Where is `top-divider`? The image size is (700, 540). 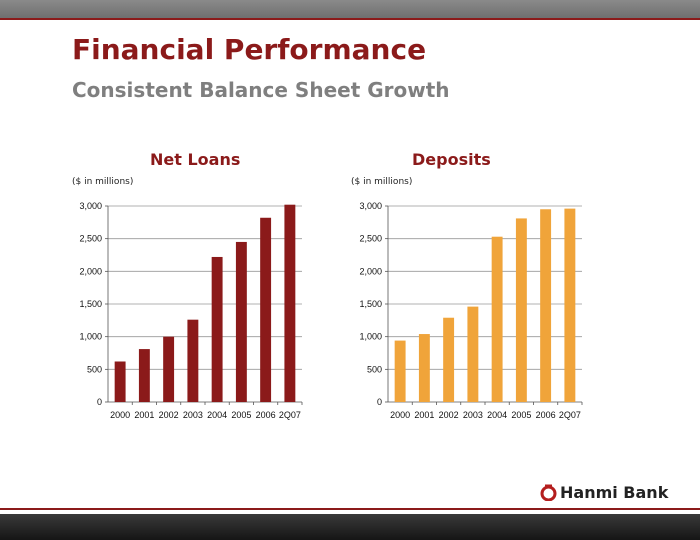 top-divider is located at coordinates (350, 19).